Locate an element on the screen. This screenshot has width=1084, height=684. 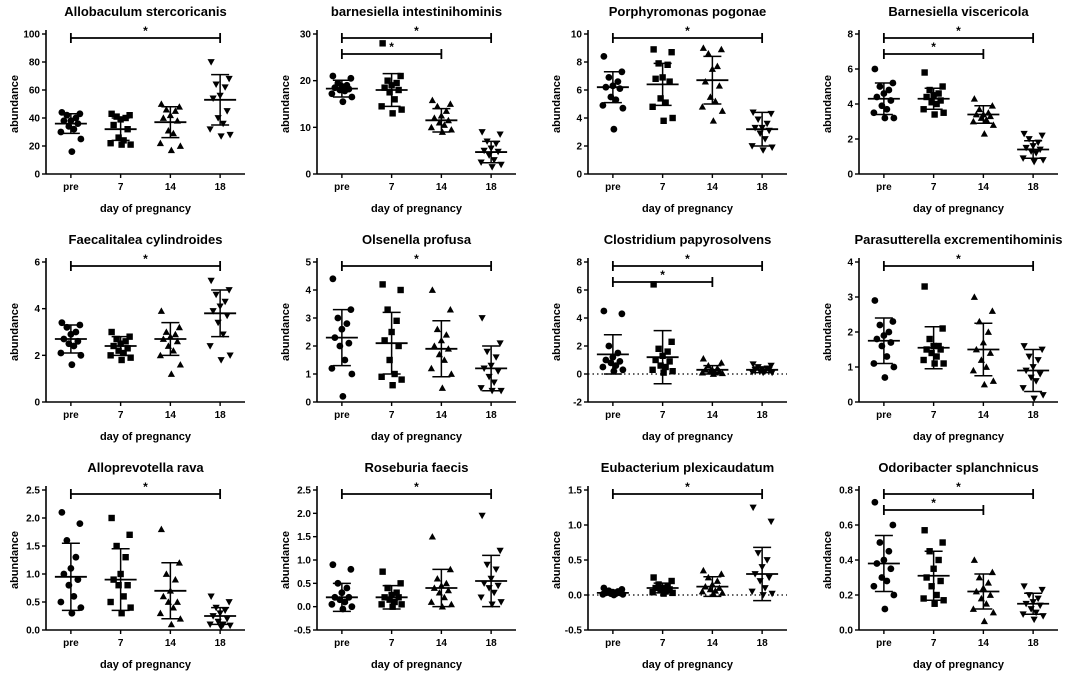
y-tick-label: 0.8 is located at coordinates (846, 491).